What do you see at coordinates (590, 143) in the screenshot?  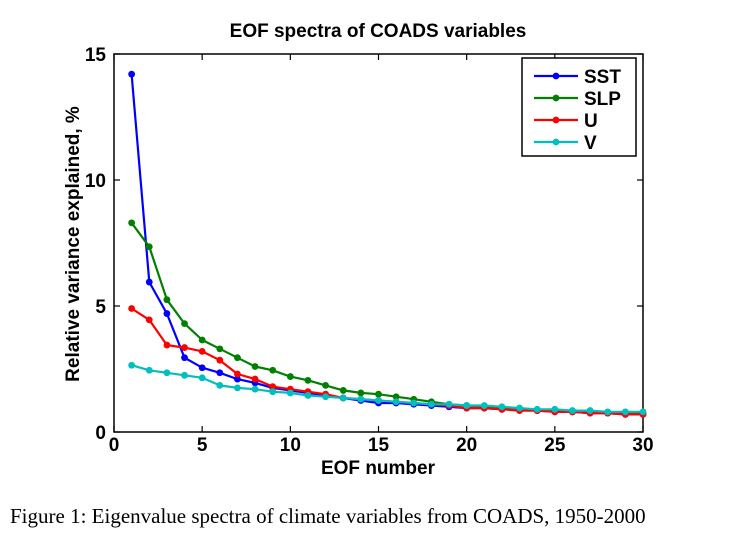 I see `legend-label-v: V` at bounding box center [590, 143].